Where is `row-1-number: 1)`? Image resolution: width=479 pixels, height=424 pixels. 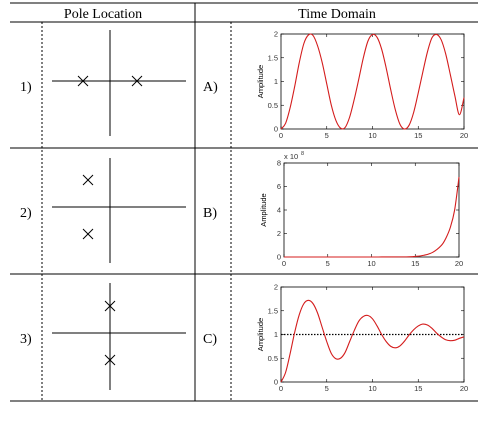
row-1-number: 1) is located at coordinates (26, 87).